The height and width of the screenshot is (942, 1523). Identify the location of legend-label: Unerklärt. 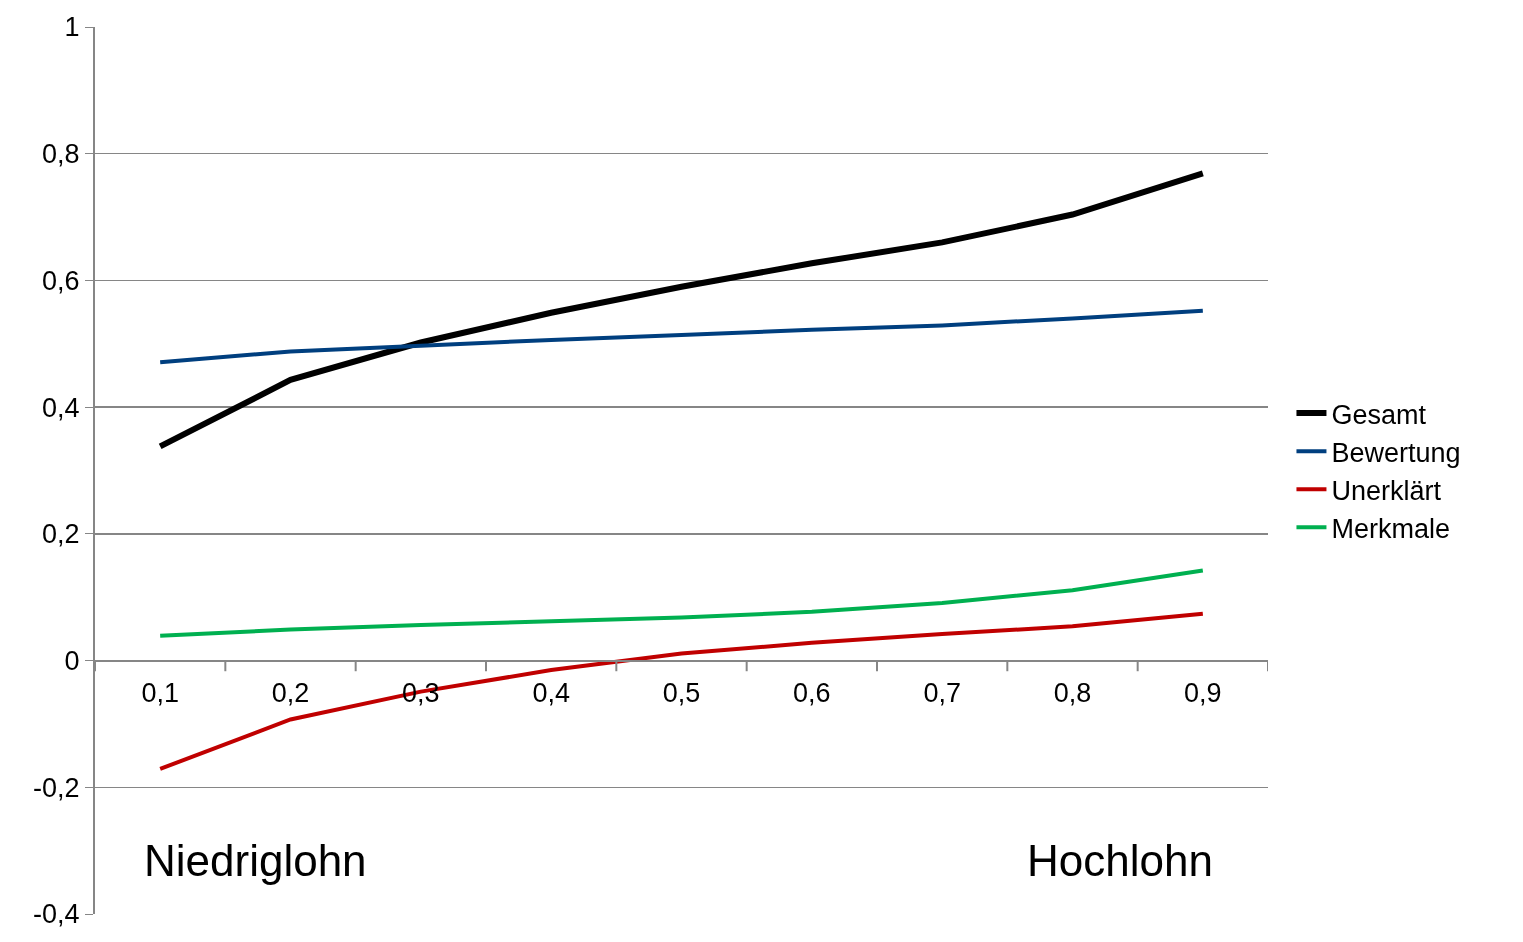
(1386, 490).